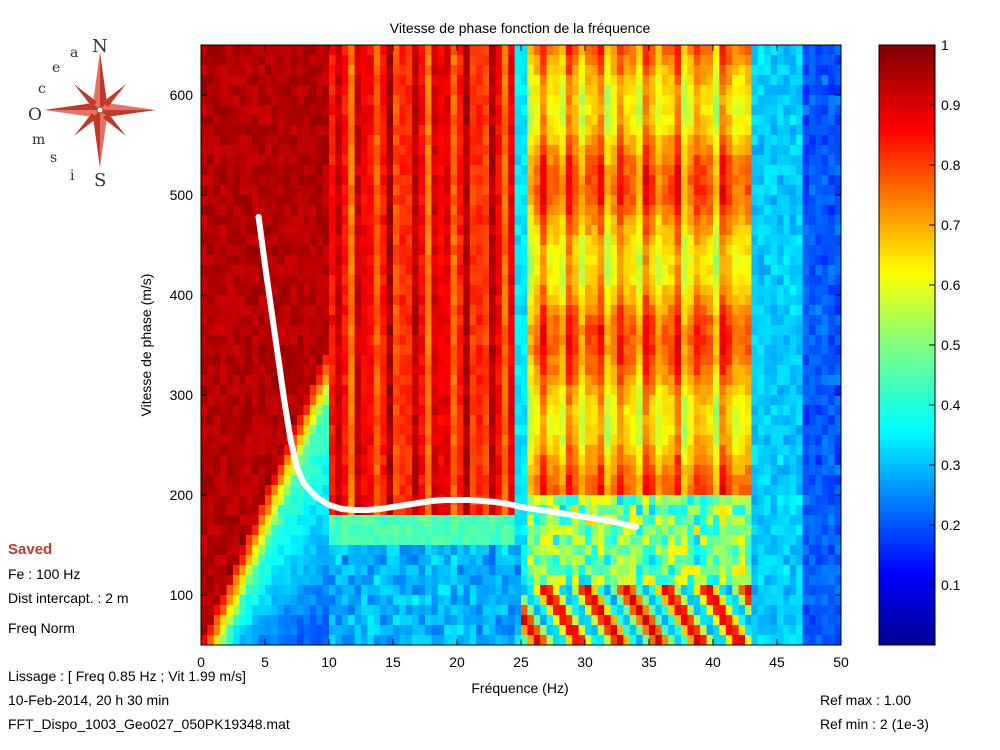 The image size is (1000, 750). I want to click on colorbar-tick-label: 1, so click(945, 45).